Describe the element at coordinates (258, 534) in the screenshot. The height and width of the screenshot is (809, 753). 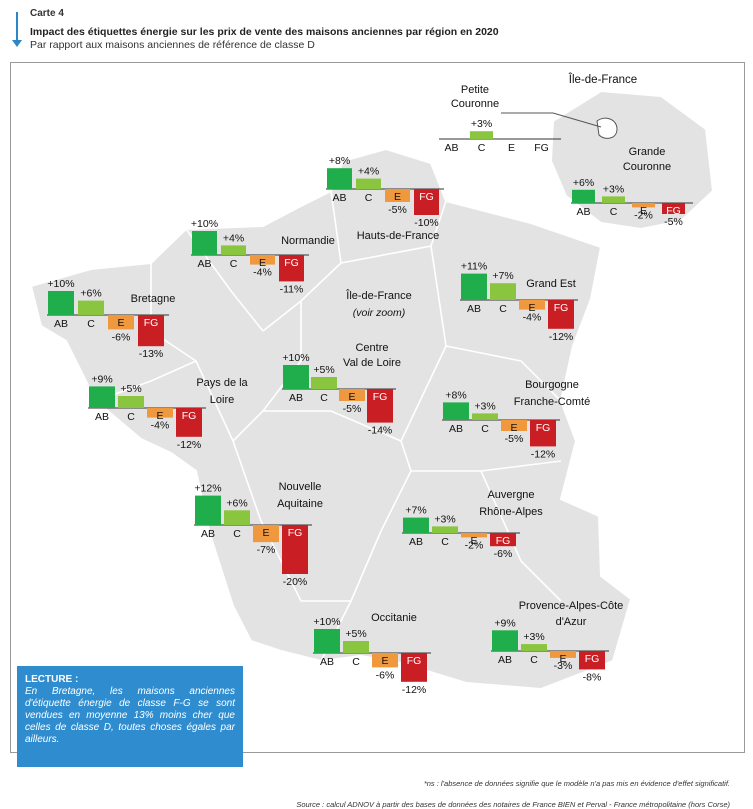
I see `region-nouvelle-aquitaine: Nouvelle Aquitaine +12% AB +6% C -7% E -20% FG` at that location.